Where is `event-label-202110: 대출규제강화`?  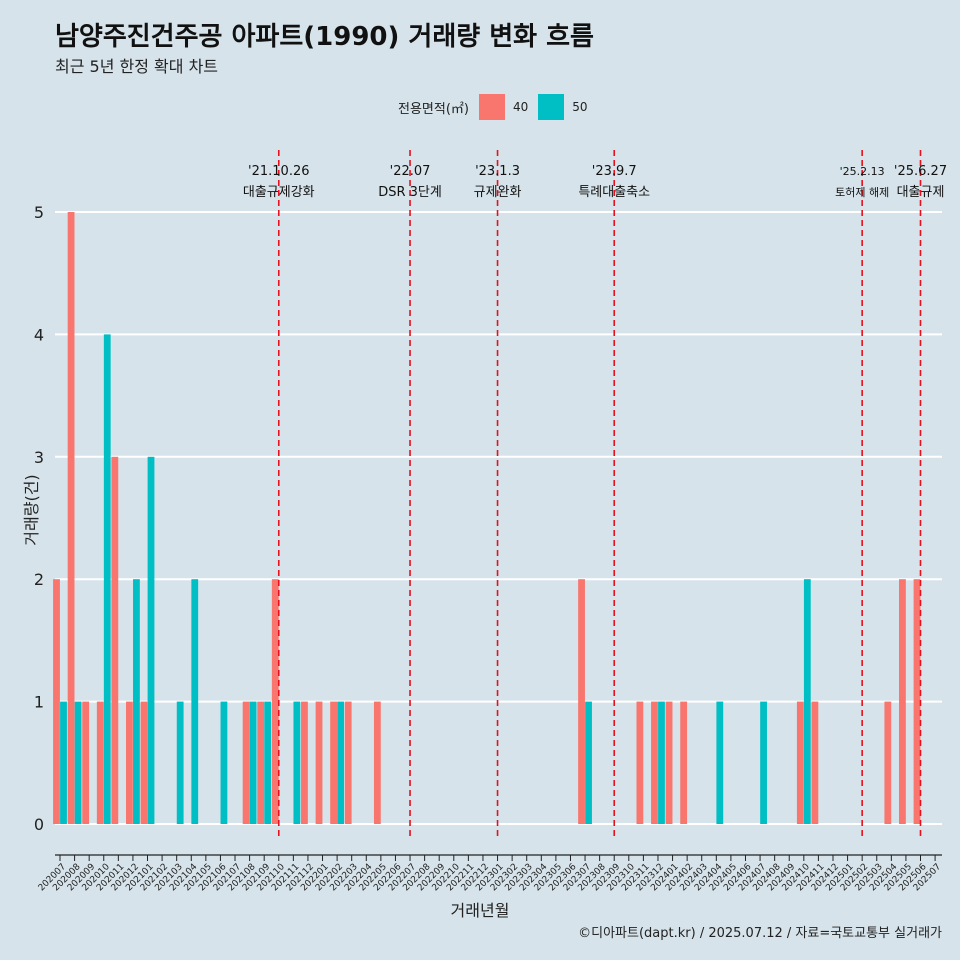 event-label-202110: 대출규제강화 is located at coordinates (279, 192).